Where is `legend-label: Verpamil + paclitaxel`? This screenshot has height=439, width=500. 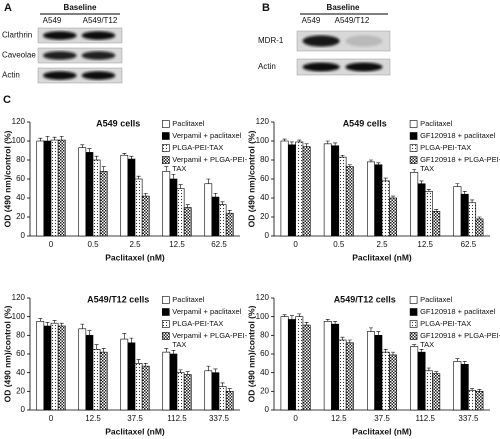
legend-label: Verpamil + paclitaxel is located at coordinates (206, 311).